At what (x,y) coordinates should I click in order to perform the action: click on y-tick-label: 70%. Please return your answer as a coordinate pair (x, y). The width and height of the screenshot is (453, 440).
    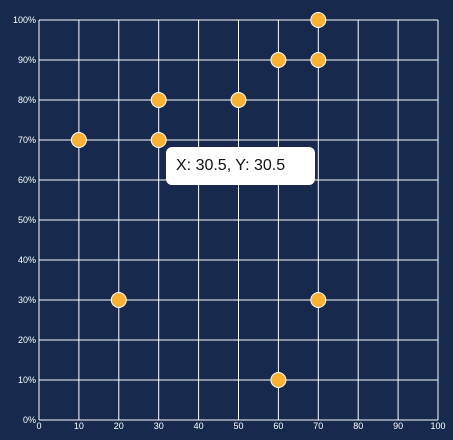
    Looking at the image, I should click on (27, 140).